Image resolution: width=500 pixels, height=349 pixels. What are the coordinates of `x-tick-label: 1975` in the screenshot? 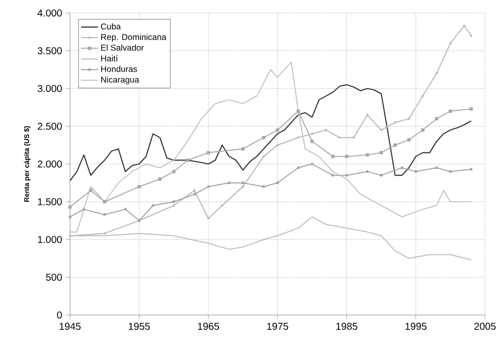 It's located at (277, 326).